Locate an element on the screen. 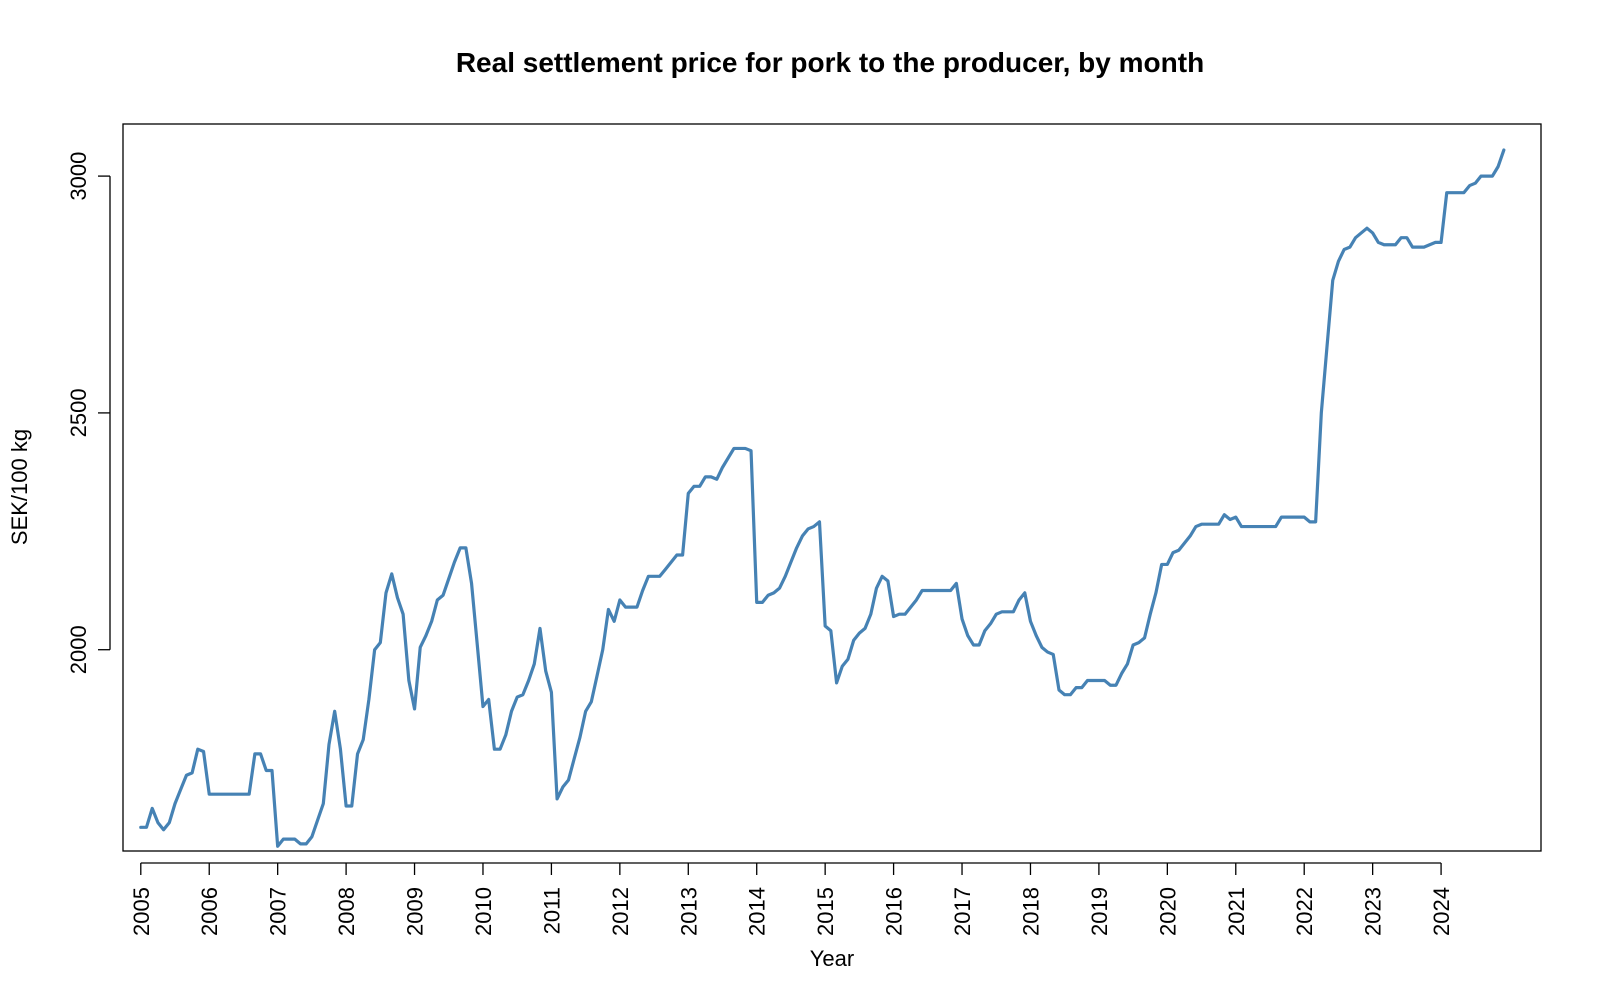  x-tick-label: 2020 is located at coordinates (1167, 911).